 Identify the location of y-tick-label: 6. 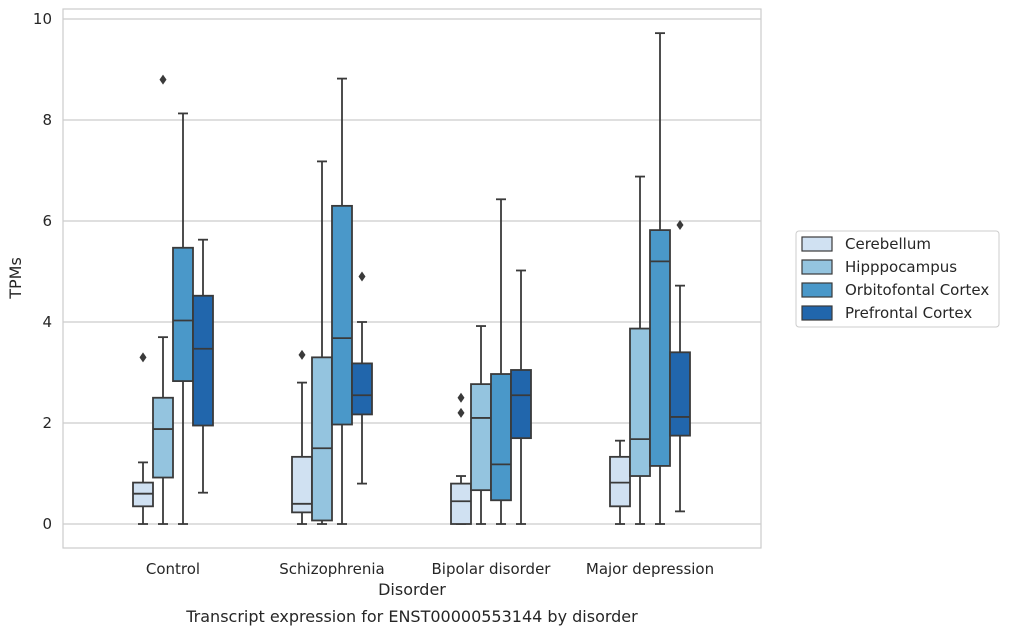
(47, 221).